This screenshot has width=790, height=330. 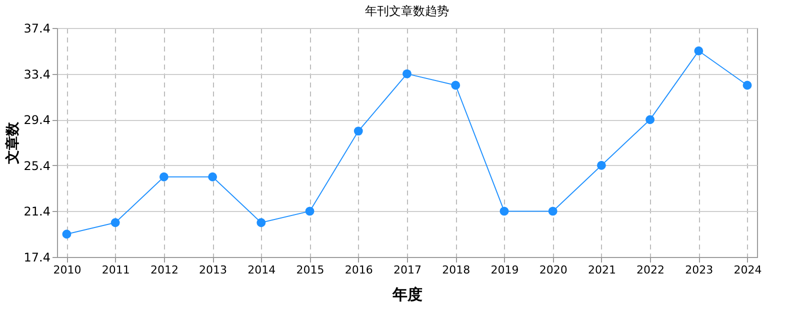 What do you see at coordinates (164, 270) in the screenshot?
I see `x-tick-label: 2012` at bounding box center [164, 270].